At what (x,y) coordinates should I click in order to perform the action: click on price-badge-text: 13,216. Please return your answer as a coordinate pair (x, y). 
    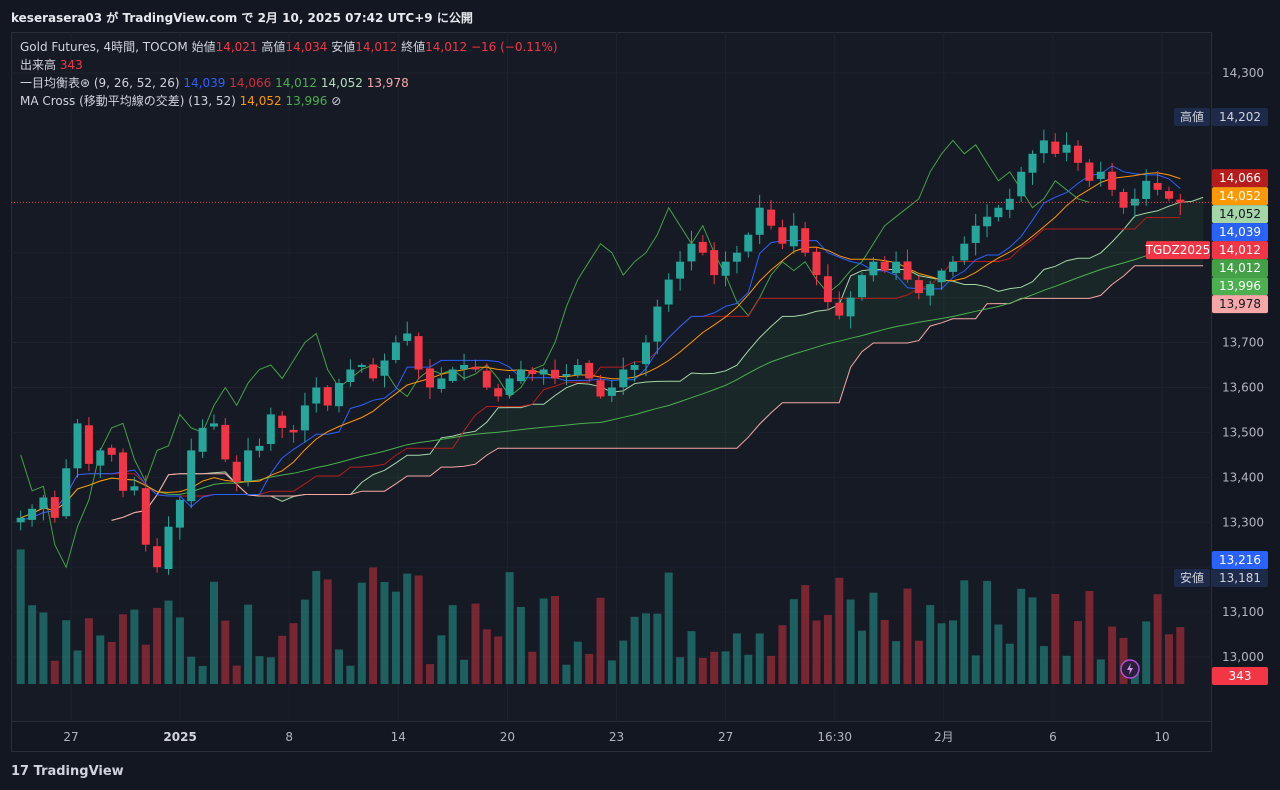
    Looking at the image, I should click on (1240, 560).